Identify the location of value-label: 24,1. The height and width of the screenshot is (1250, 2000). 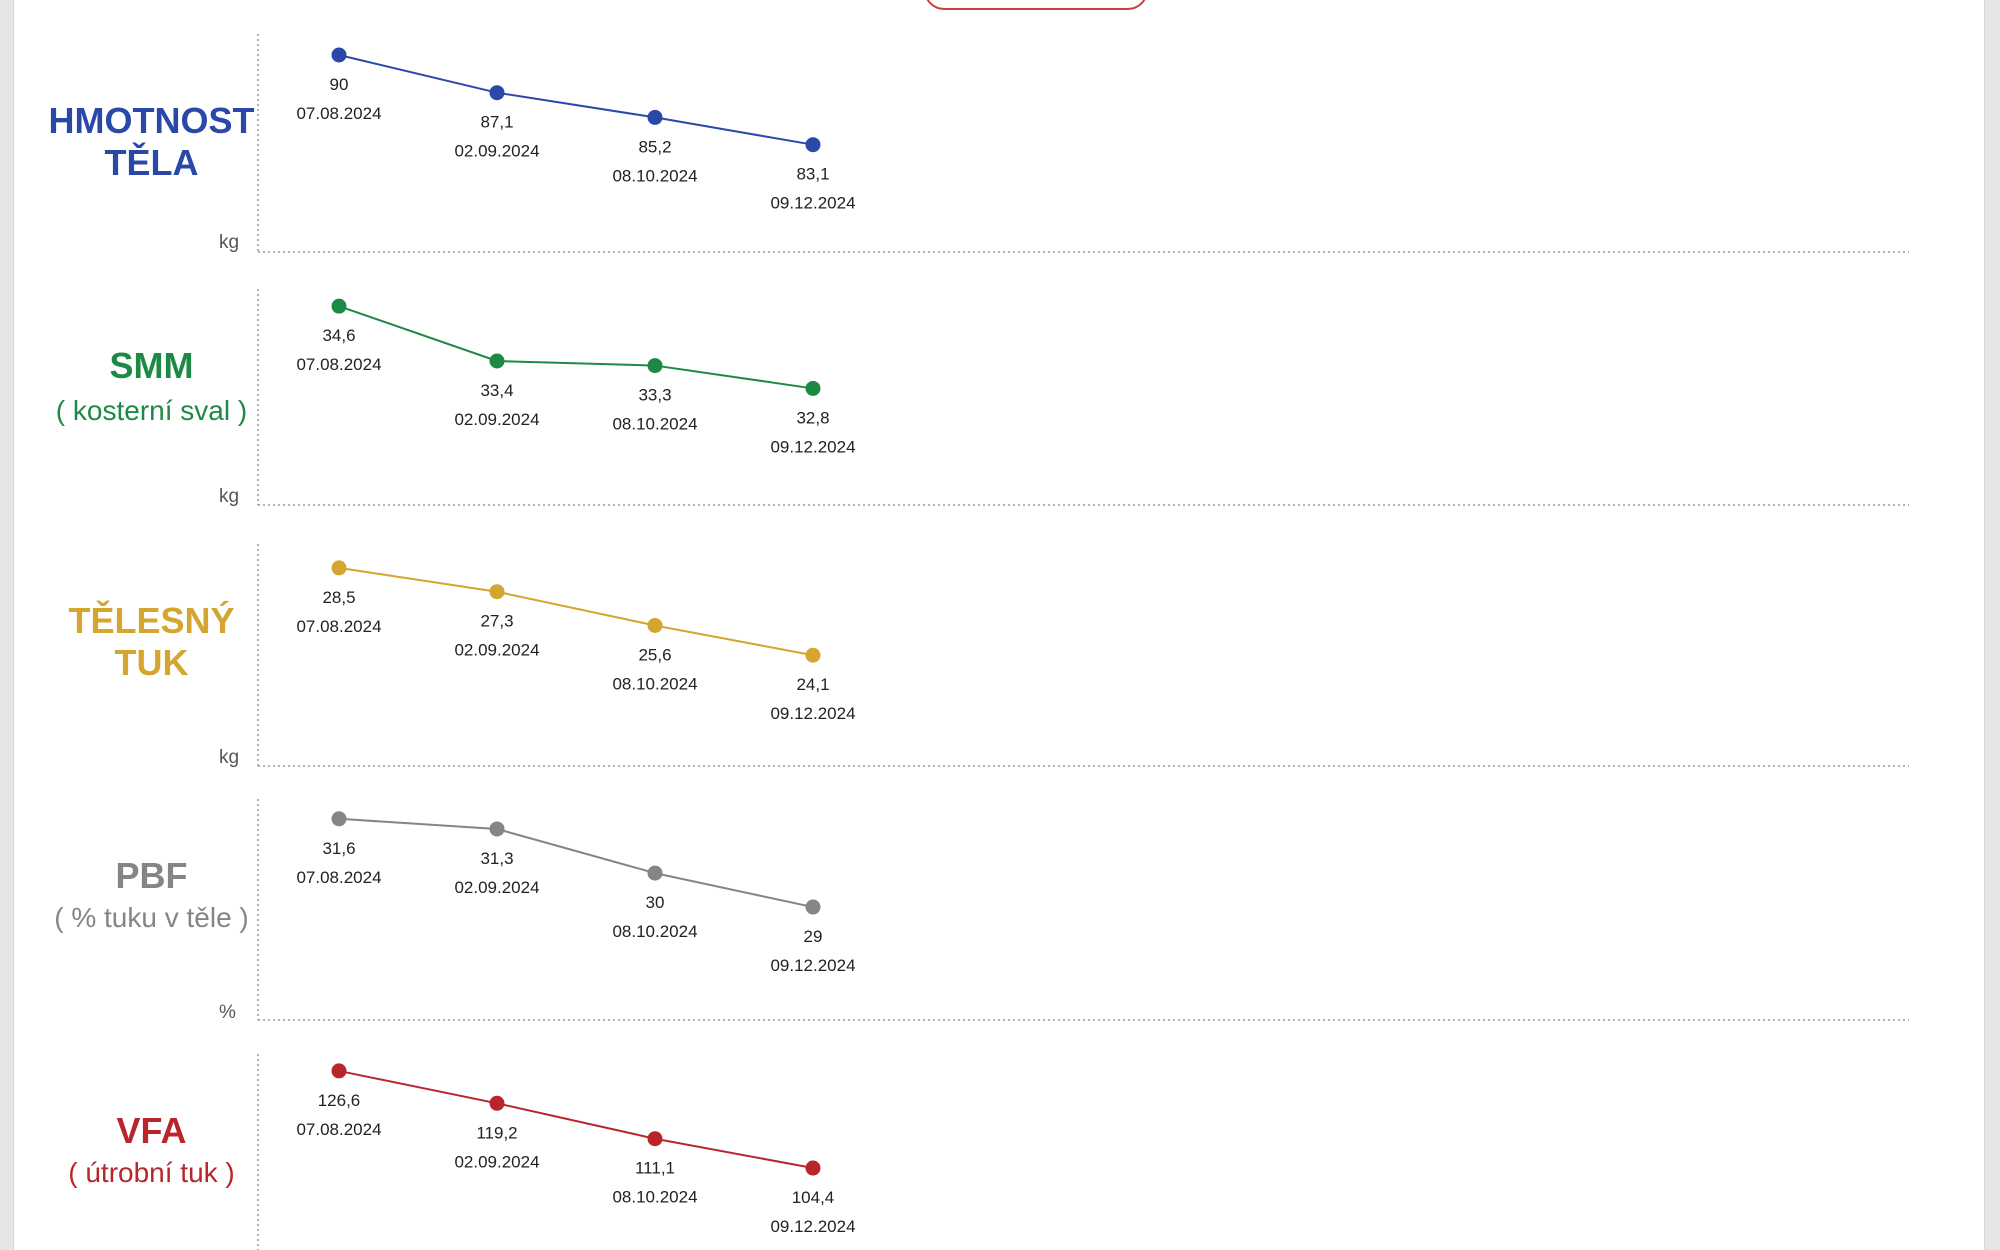
(812, 684).